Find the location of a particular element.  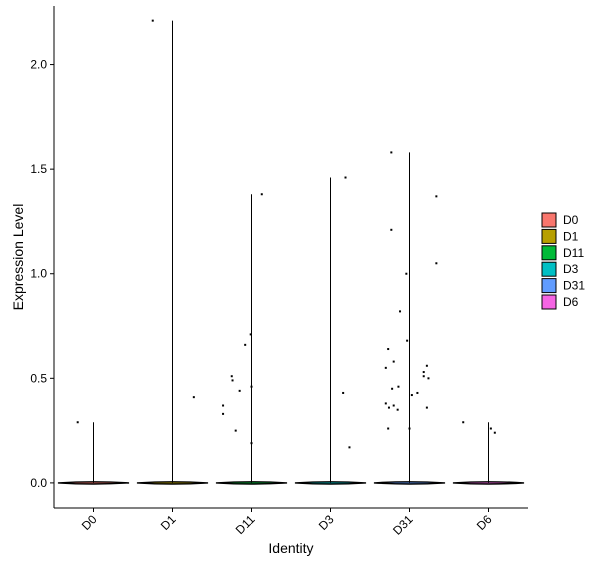

y-tick-label: 1.0 is located at coordinates (38, 274).